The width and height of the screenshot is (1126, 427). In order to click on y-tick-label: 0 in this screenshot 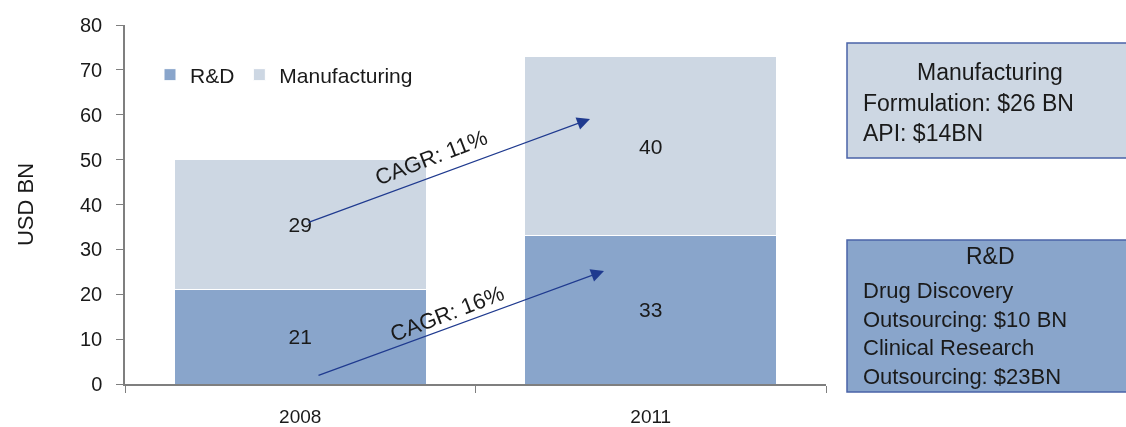, I will do `click(97, 384)`.